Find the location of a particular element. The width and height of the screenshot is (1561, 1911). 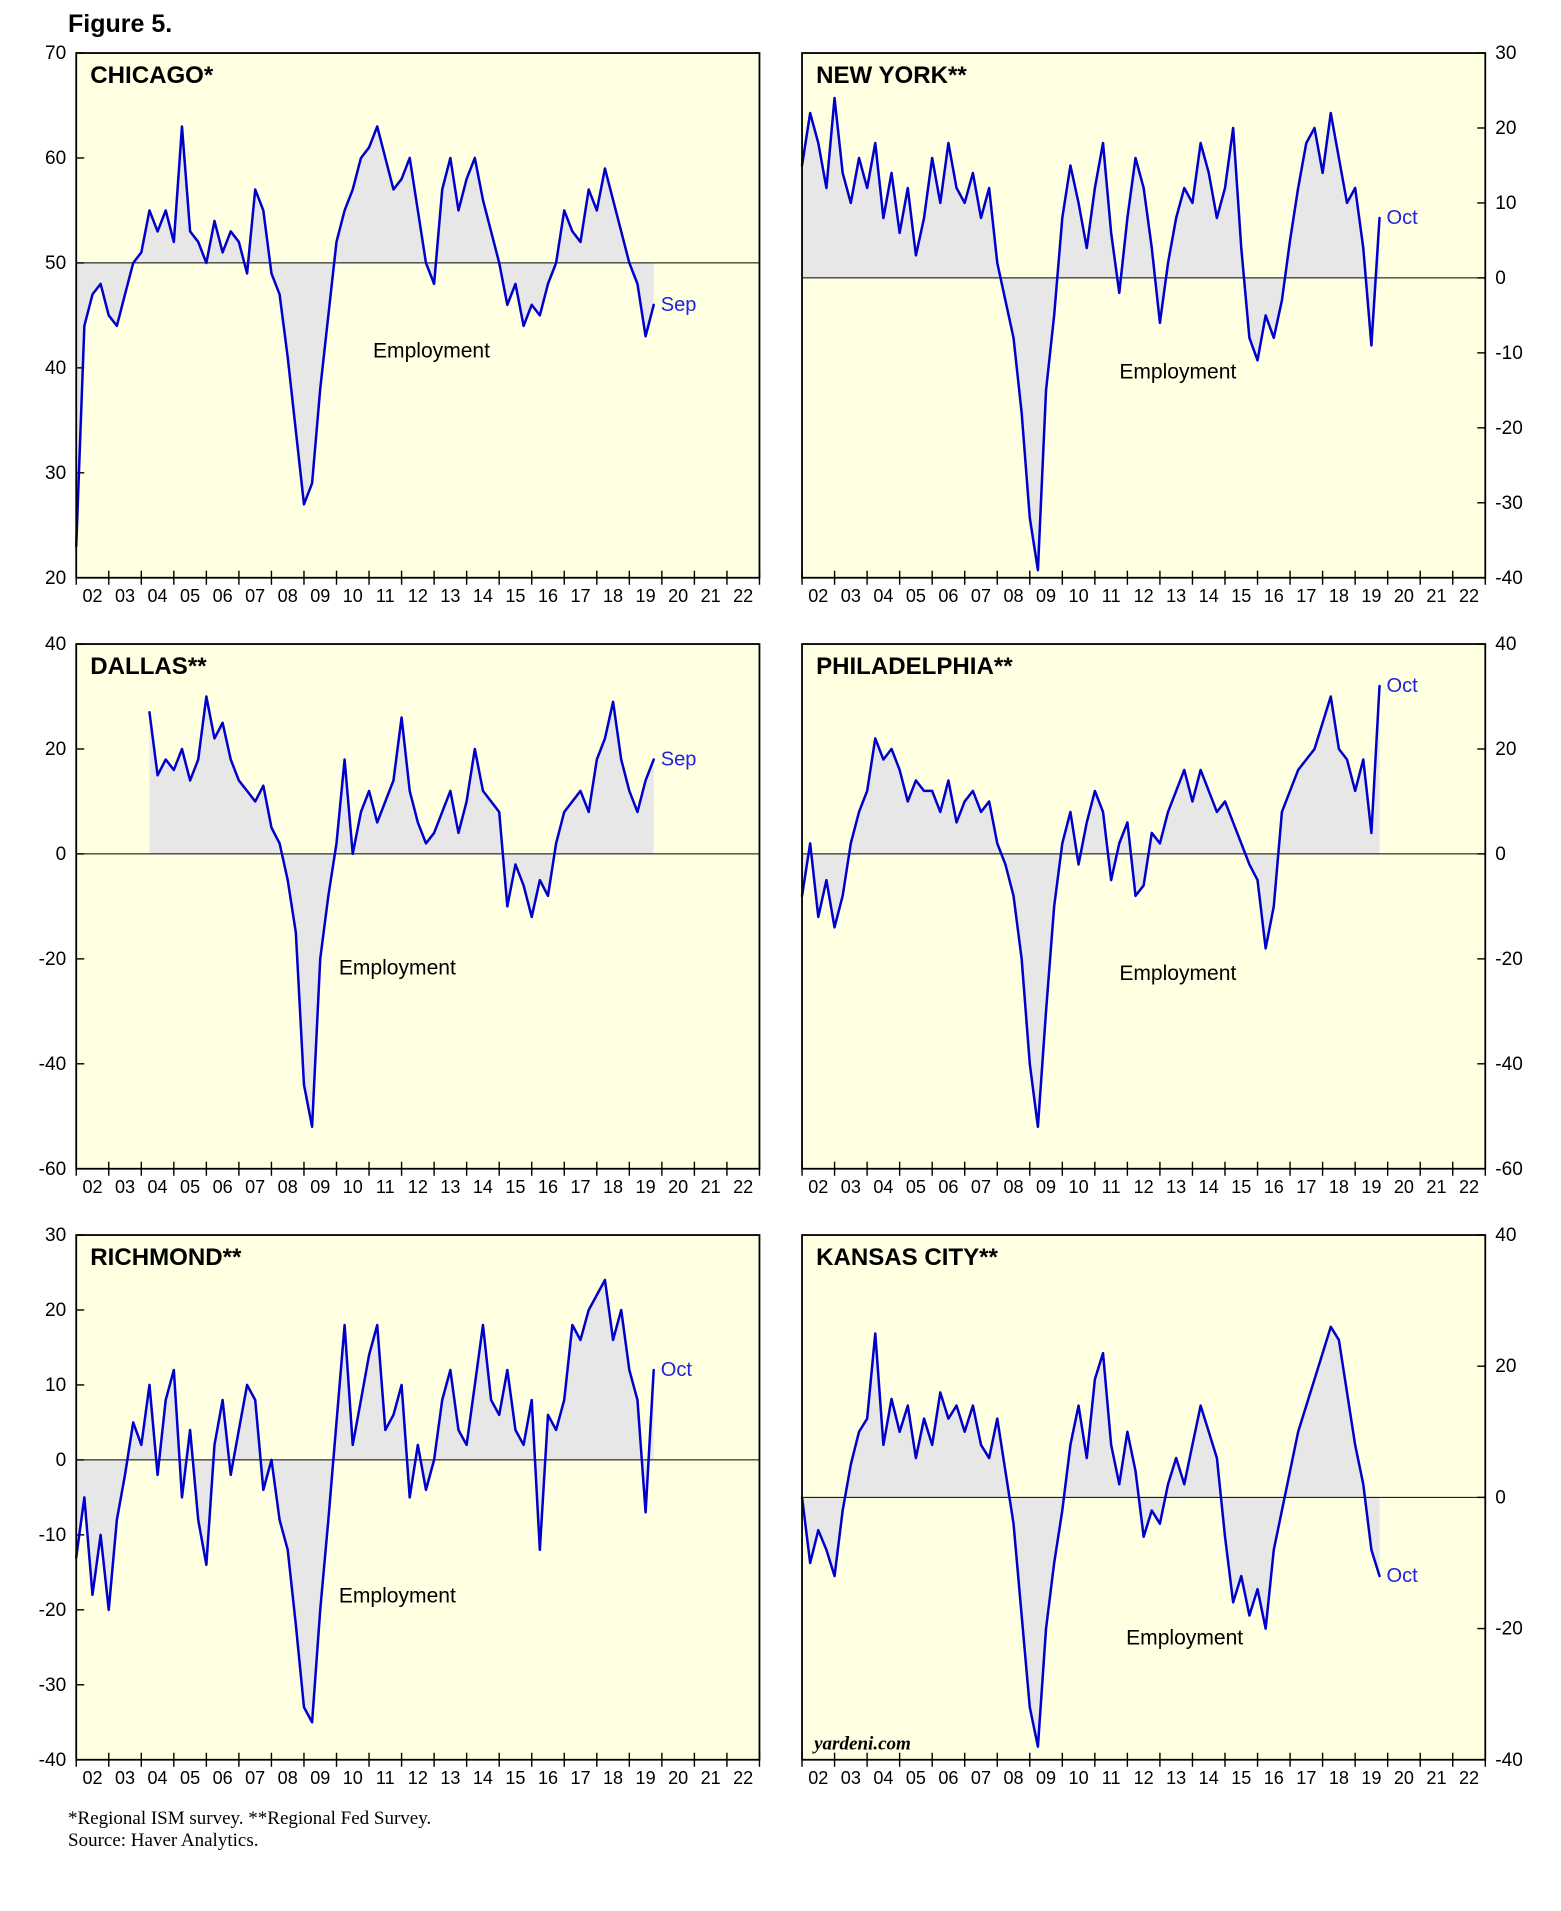

y-tick-label: -30 is located at coordinates (53, 1685).